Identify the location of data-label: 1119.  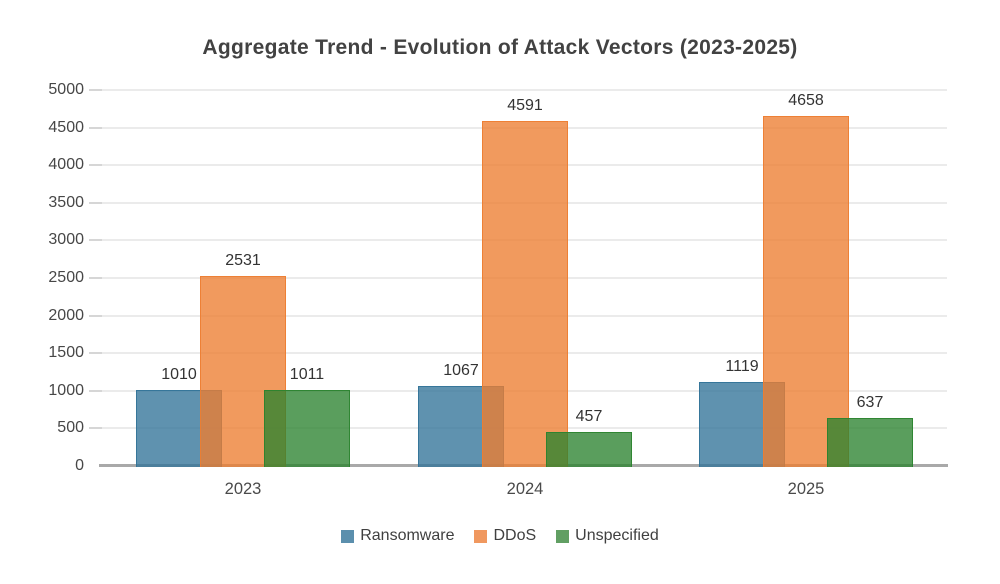
(742, 366).